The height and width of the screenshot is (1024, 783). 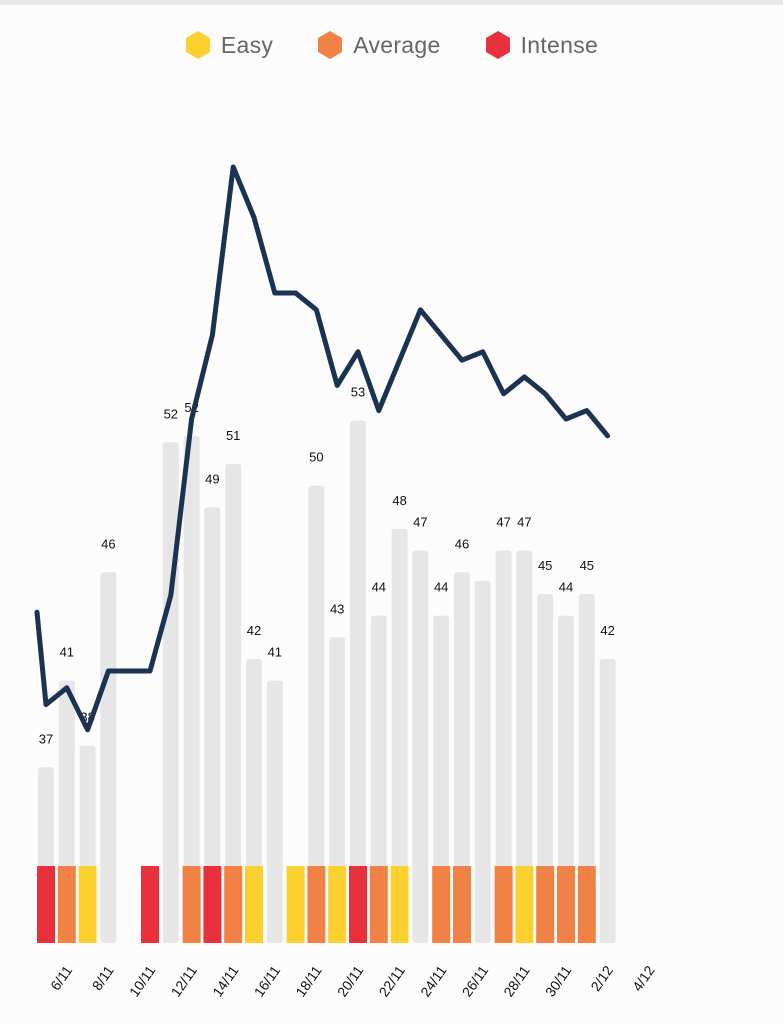 I want to click on x-tick-2-12: 2/12, so click(x=601, y=978).